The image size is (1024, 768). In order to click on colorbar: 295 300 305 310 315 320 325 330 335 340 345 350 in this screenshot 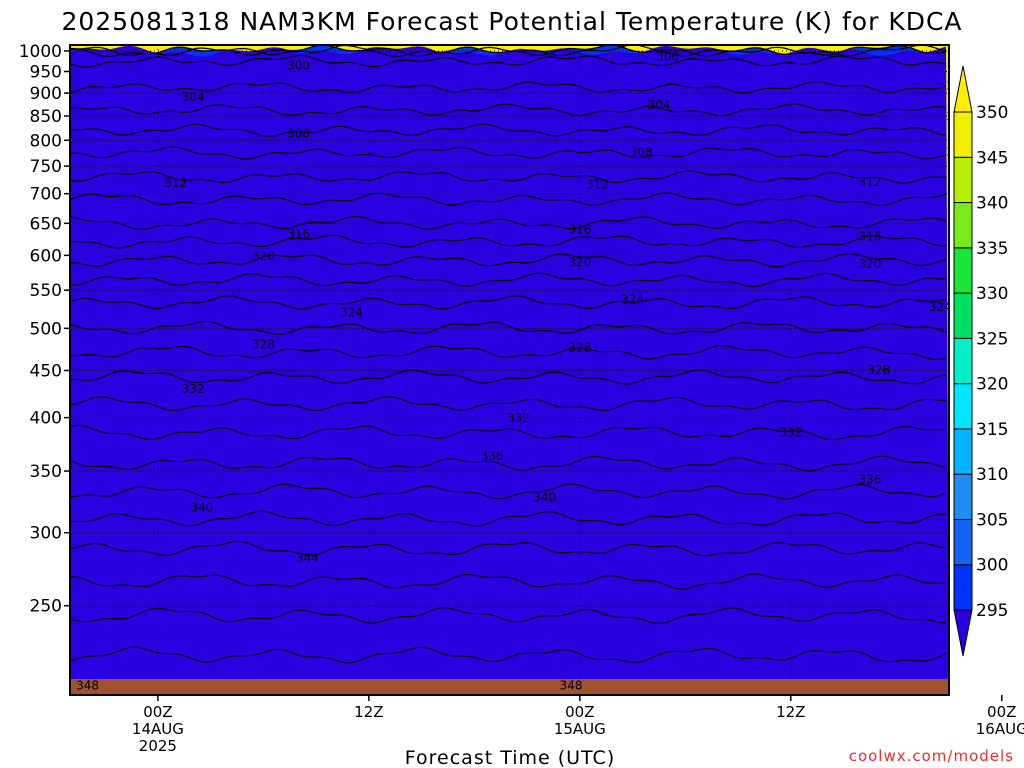, I will do `click(980, 361)`.